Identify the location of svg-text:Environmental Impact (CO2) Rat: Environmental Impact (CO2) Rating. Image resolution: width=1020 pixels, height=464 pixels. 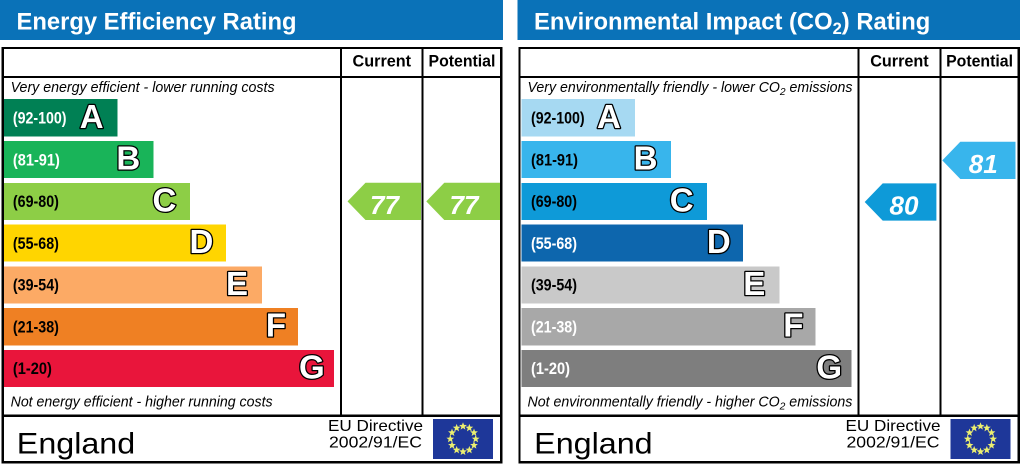
(732, 24).